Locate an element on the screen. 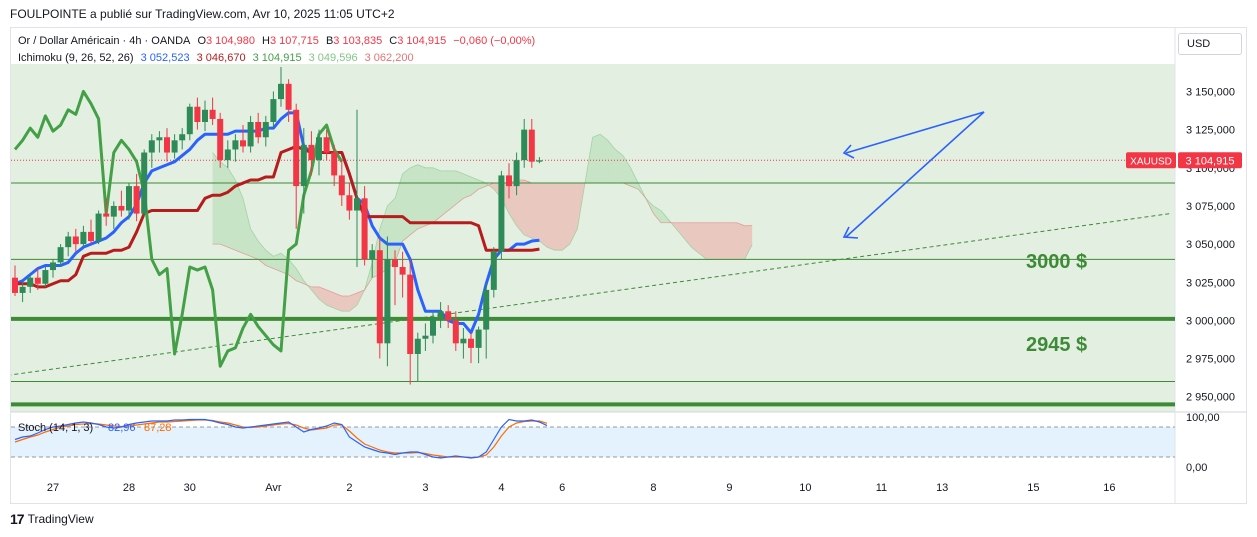  ichimoku-chikou-value: 3 104,915 is located at coordinates (277, 58).